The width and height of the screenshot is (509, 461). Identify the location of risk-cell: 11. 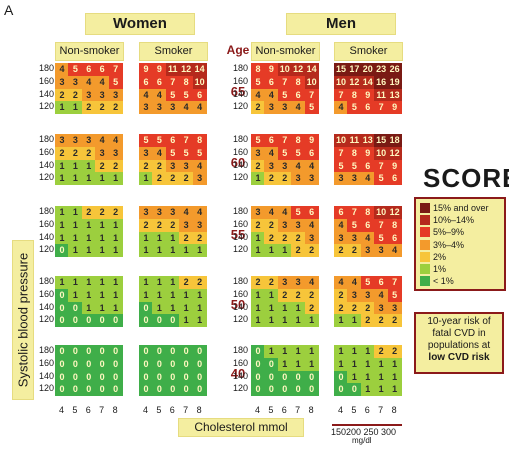
(381, 95).